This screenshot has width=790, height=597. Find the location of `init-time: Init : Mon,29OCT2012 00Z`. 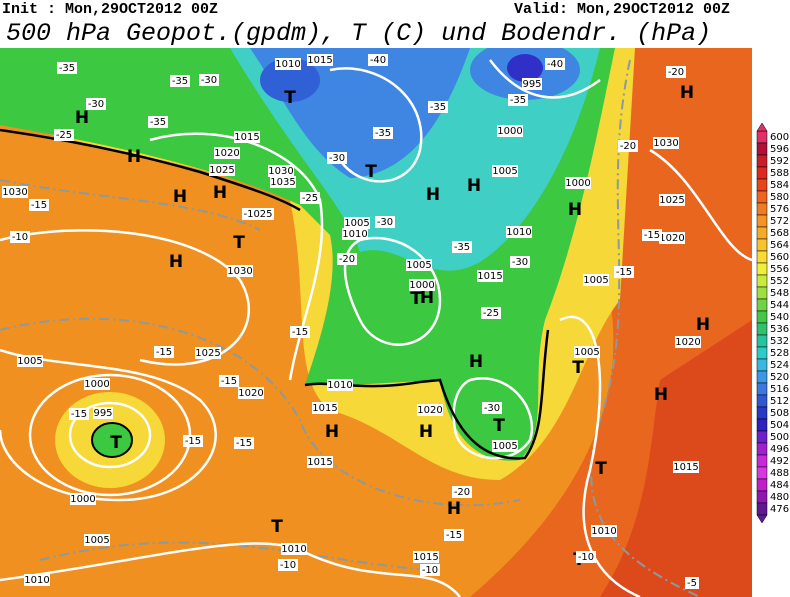

init-time: Init : Mon,29OCT2012 00Z is located at coordinates (110, 9).